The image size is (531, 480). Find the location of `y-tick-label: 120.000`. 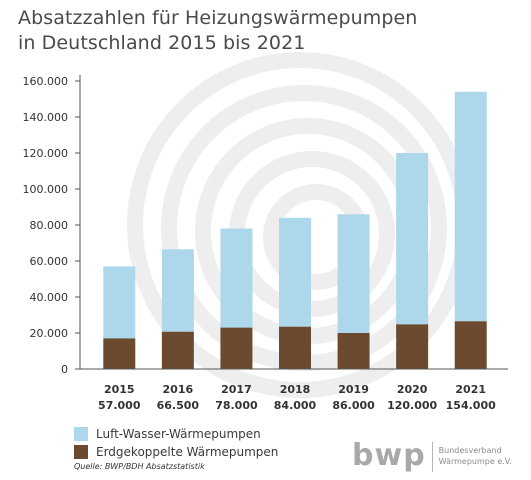

y-tick-label: 120.000 is located at coordinates (46, 153).